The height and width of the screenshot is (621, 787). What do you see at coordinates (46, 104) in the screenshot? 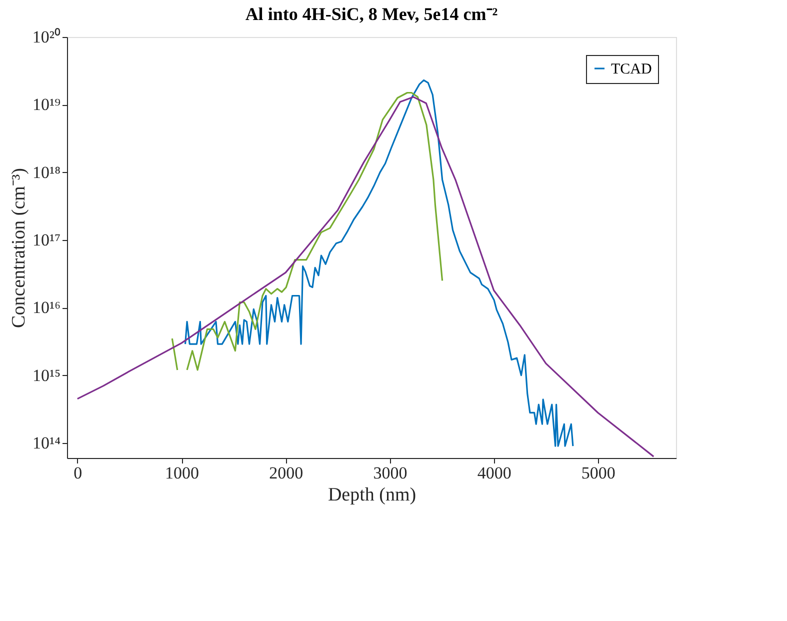
I see `y-tick-label: 10¹⁹` at bounding box center [46, 104].